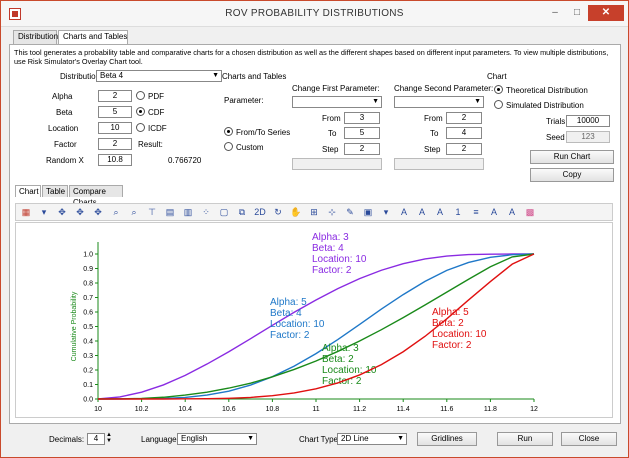 This screenshot has width=629, height=458. What do you see at coordinates (572, 157) in the screenshot?
I see `run-chart-button: Run Chart` at bounding box center [572, 157].